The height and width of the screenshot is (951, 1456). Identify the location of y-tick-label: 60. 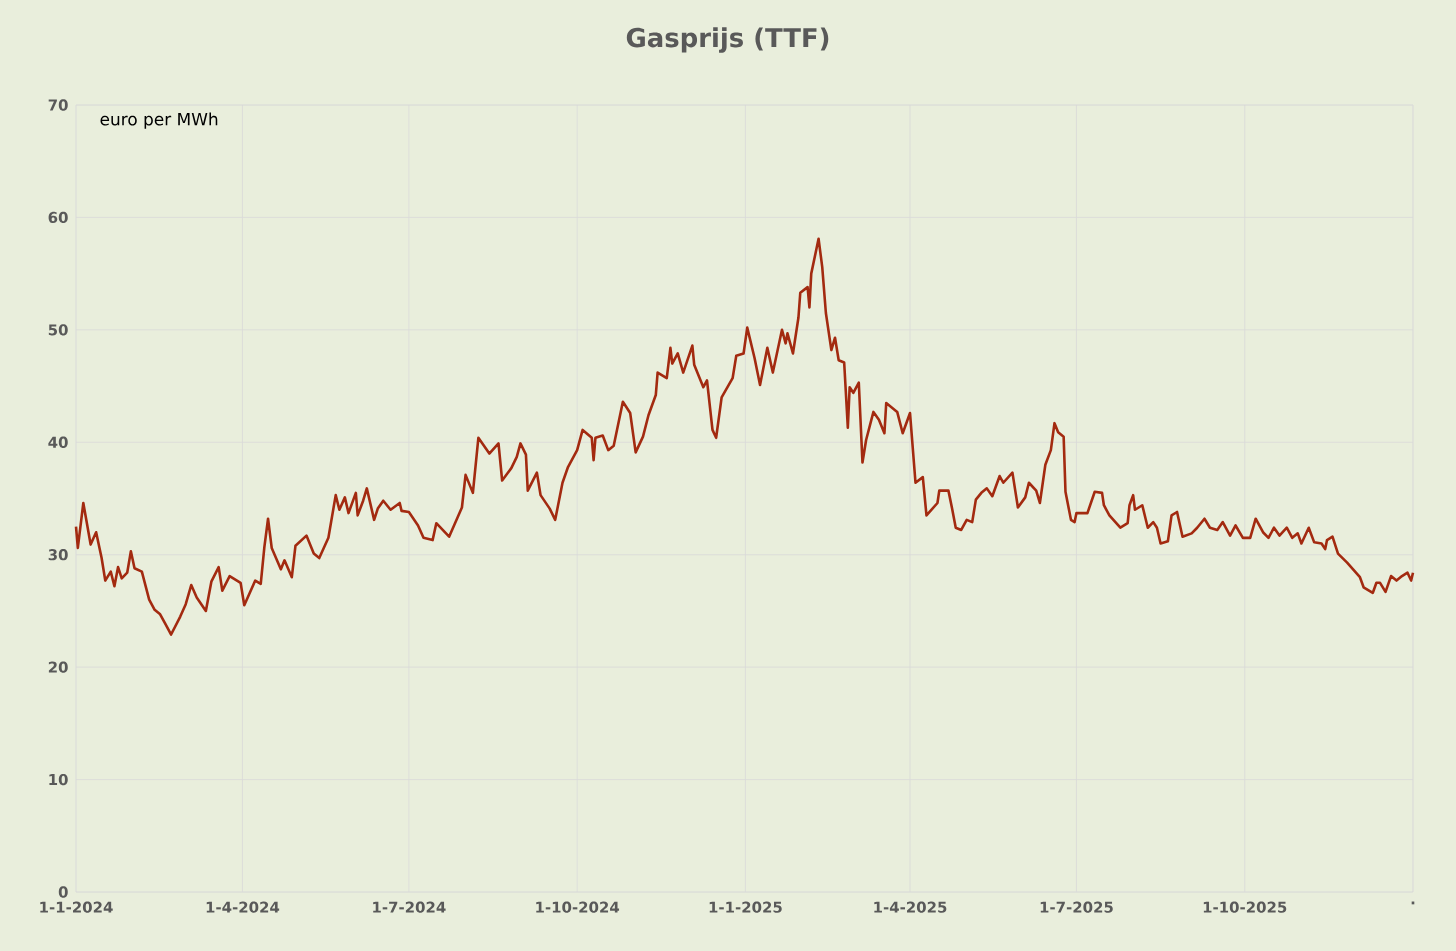
(58, 217).